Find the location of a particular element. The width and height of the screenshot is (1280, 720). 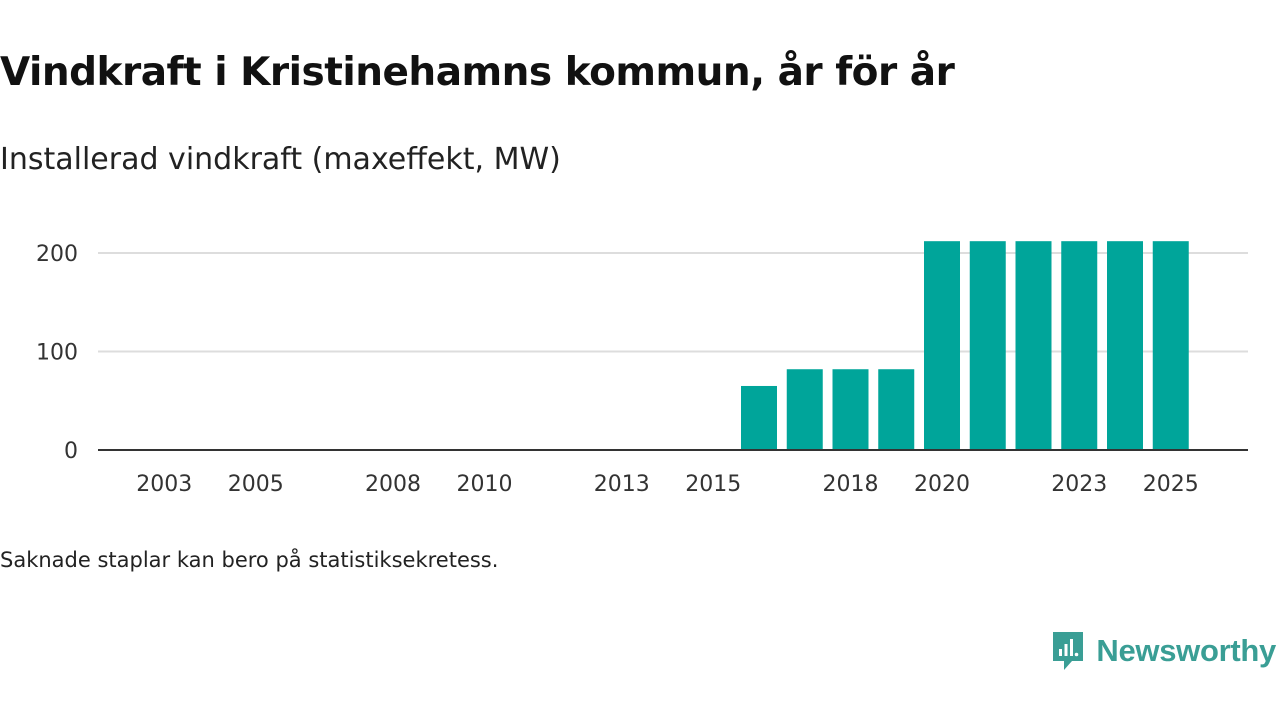

bar-2019 is located at coordinates (896, 409).